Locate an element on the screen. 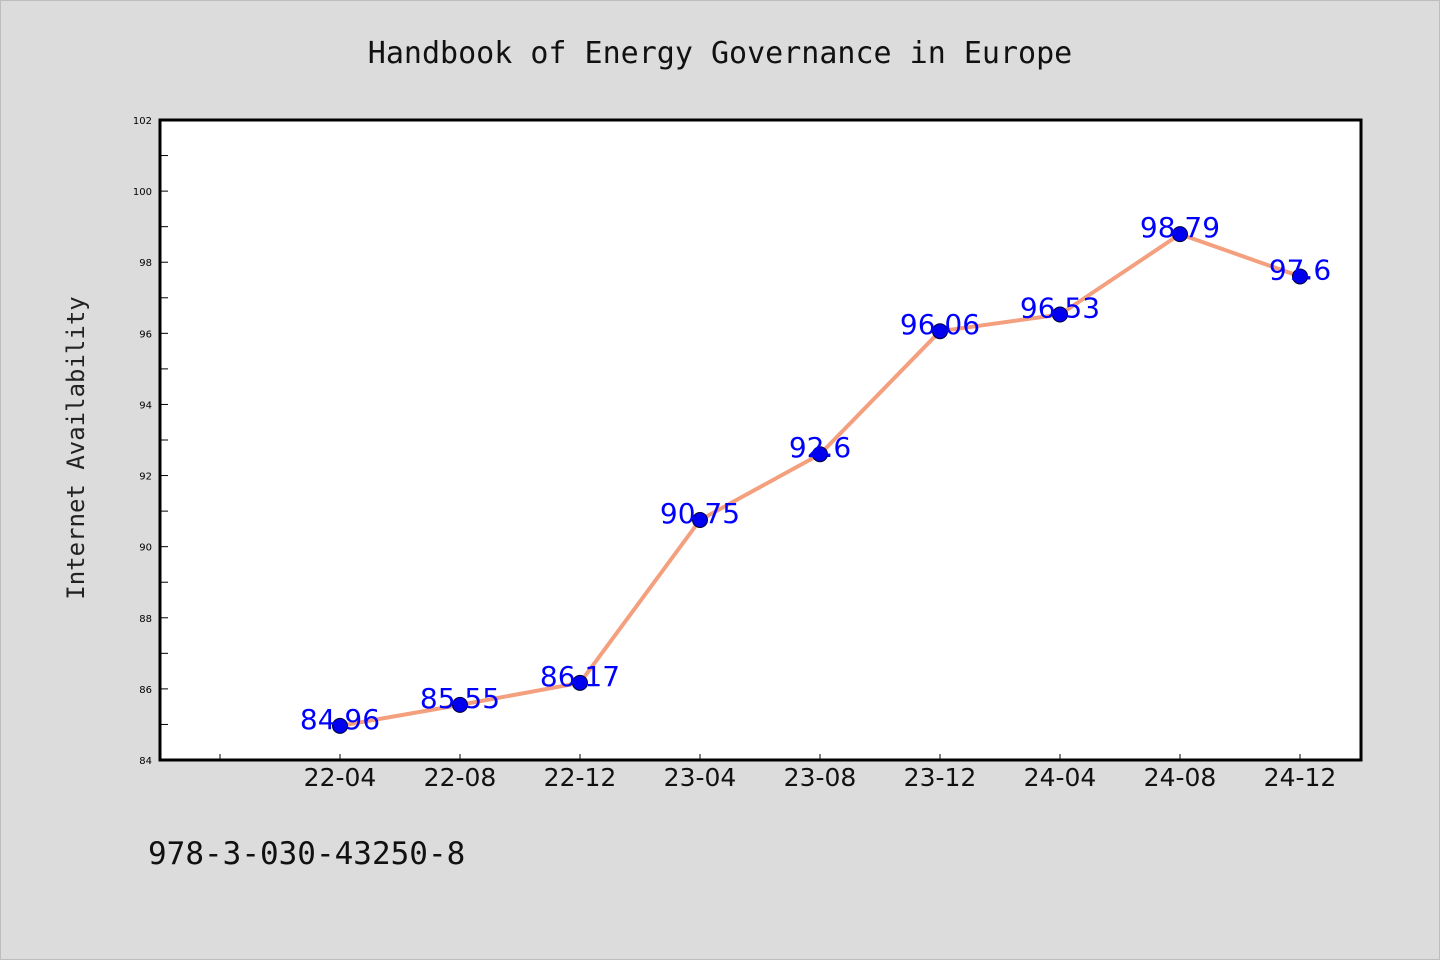 The width and height of the screenshot is (1440, 960). y-tick-label: 86 is located at coordinates (145, 690).